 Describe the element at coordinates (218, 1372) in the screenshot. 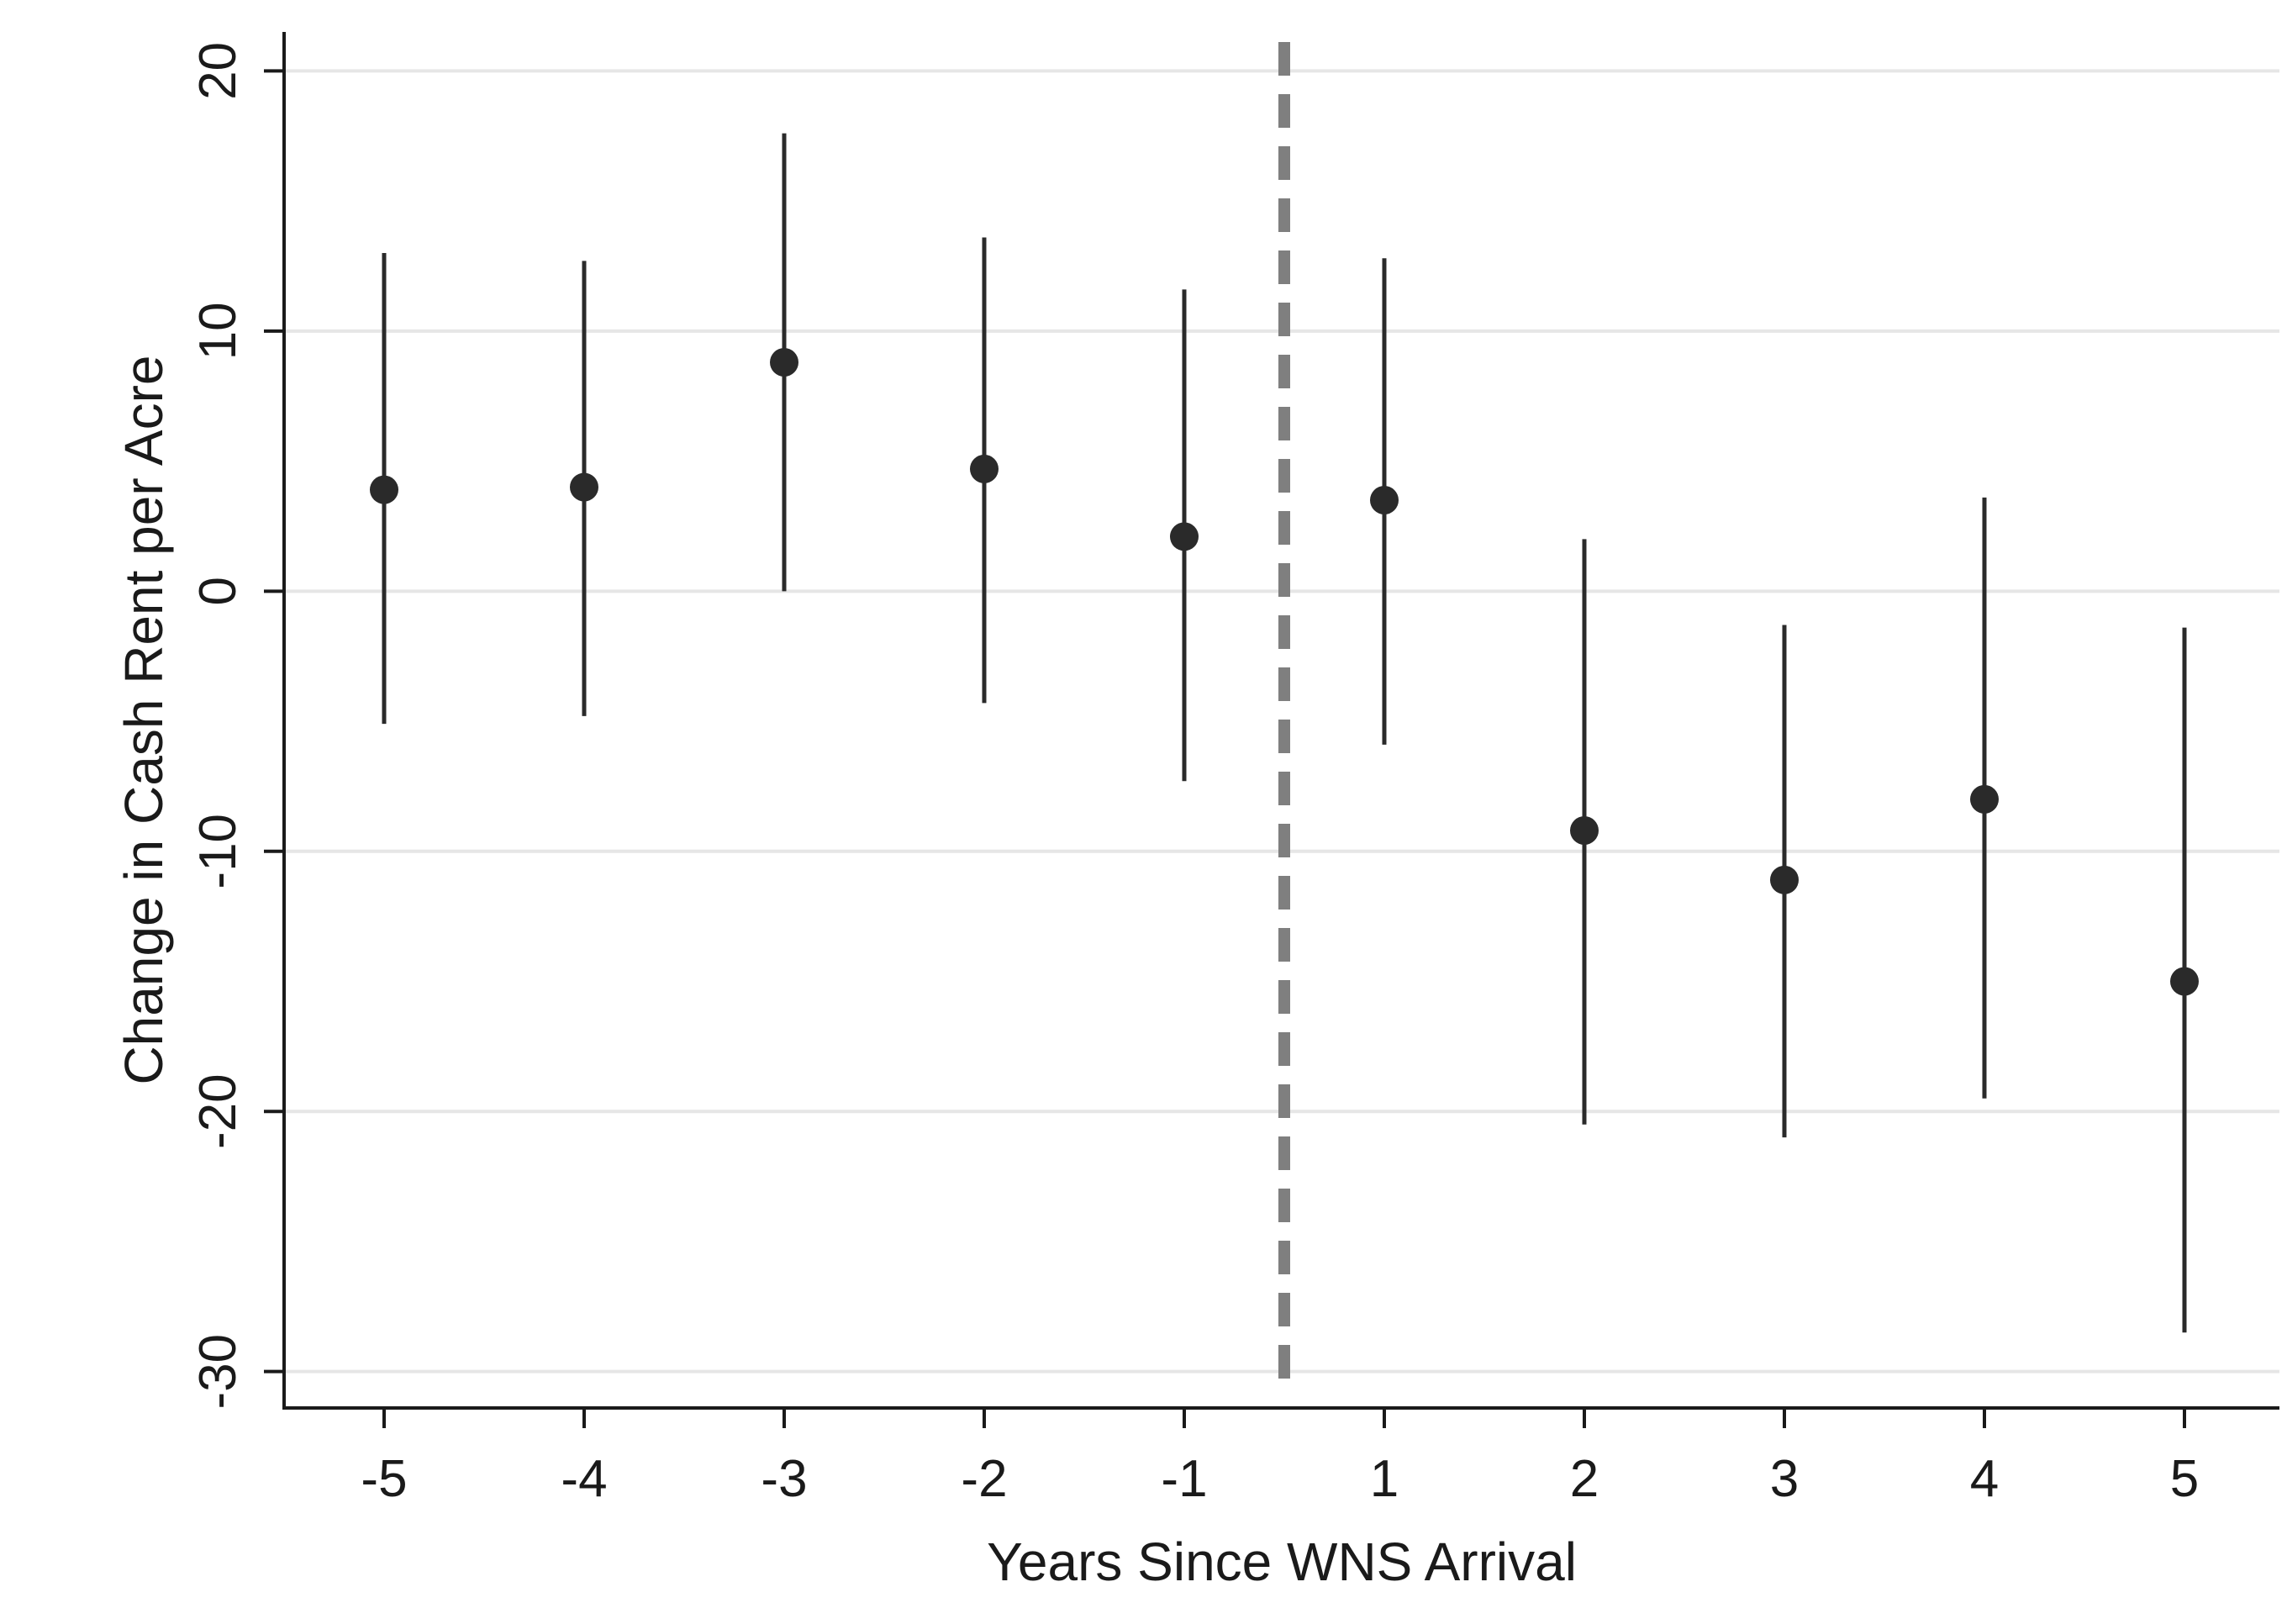

I see `y-tick-label: -30` at that location.